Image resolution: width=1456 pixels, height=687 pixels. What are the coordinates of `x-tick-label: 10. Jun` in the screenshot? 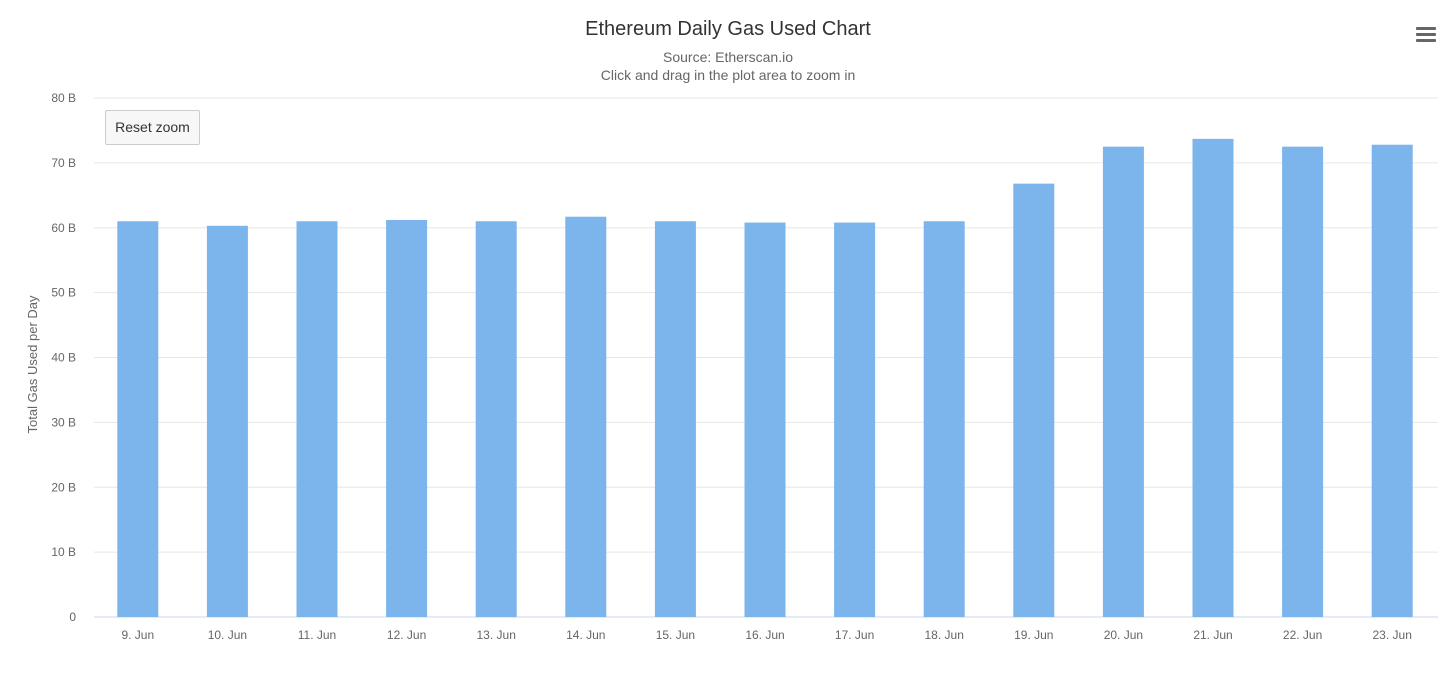 It's located at (227, 635).